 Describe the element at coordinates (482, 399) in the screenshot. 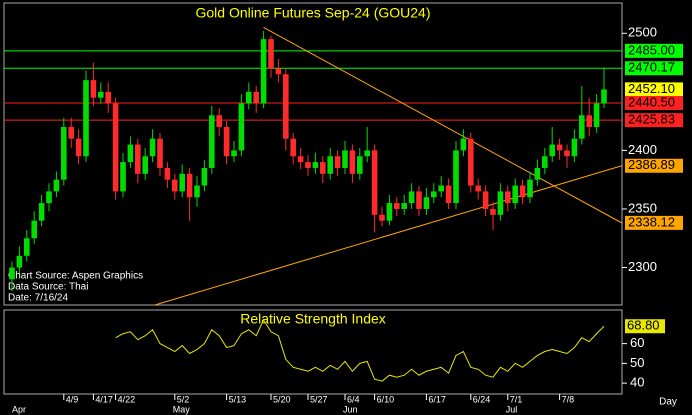

I see `x-tick-label: 6/24` at that location.